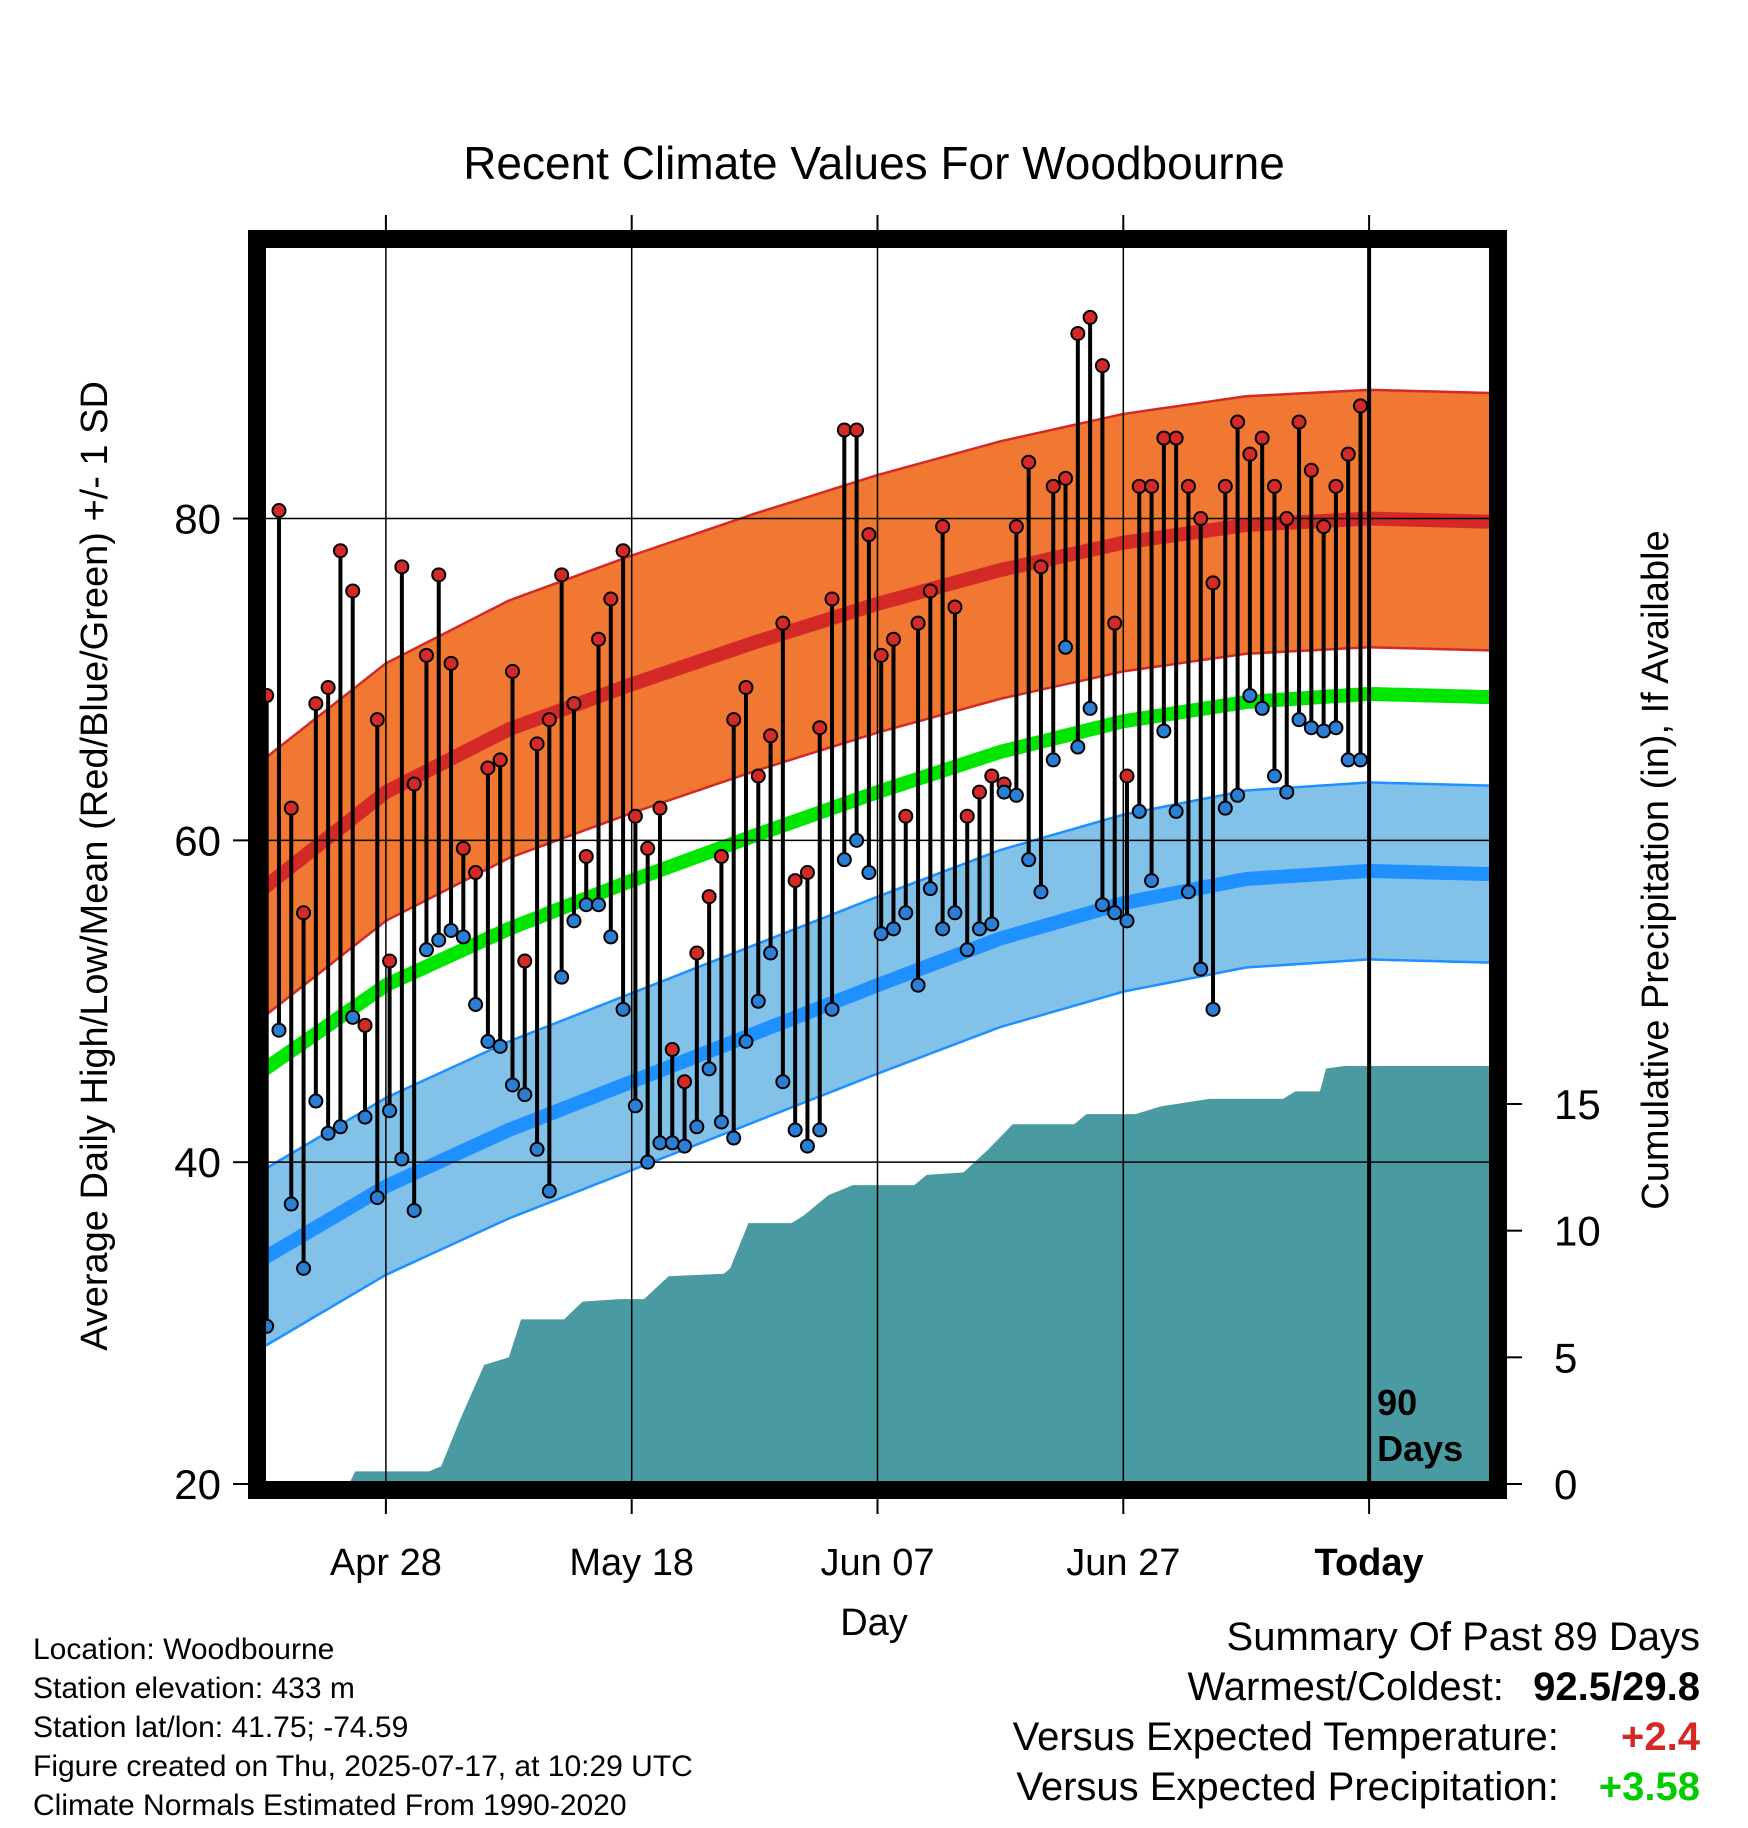 This screenshot has width=1748, height=1828. I want to click on x-tick-label: Jun 07, so click(877, 1563).